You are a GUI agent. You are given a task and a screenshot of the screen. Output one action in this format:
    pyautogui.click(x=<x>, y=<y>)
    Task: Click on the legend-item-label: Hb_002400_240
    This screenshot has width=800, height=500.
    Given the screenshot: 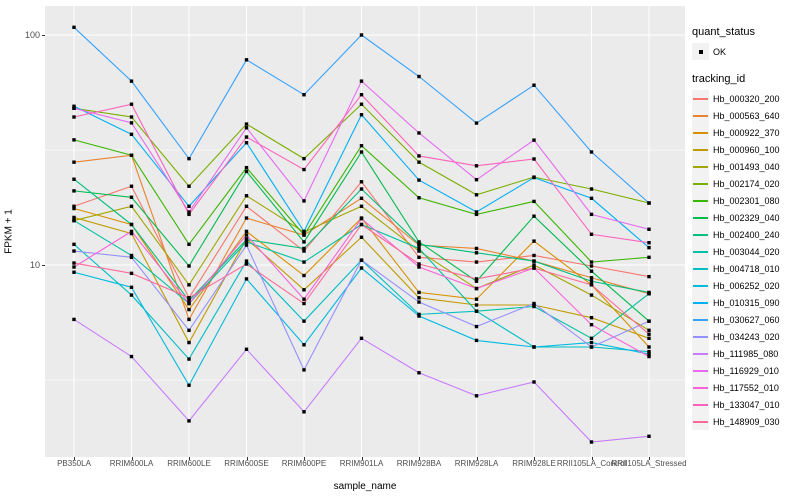 What is the action you would take?
    pyautogui.click(x=746, y=234)
    